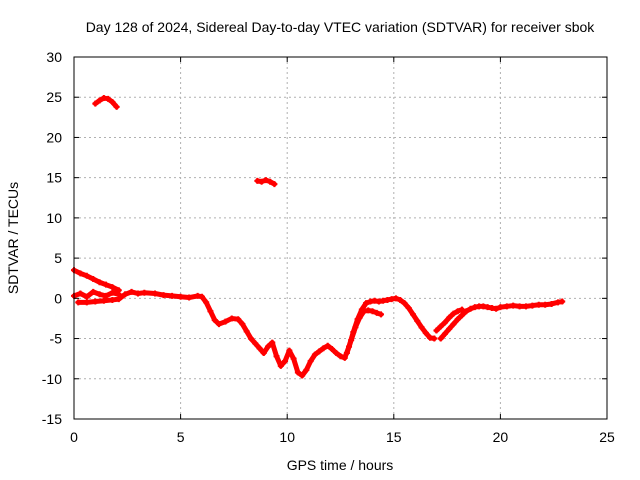 The image size is (640, 480). What do you see at coordinates (52, 419) in the screenshot?
I see `y-tick-label: -15` at bounding box center [52, 419].